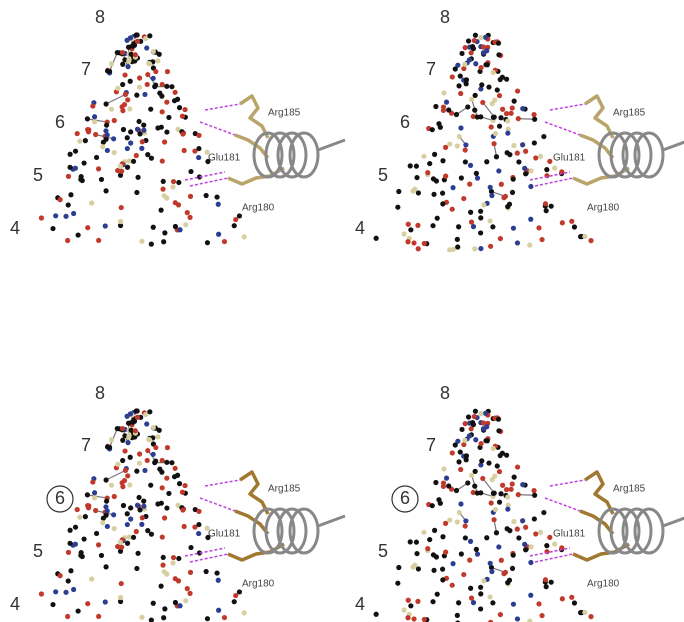 The width and height of the screenshot is (684, 622). What do you see at coordinates (292, 531) in the screenshot?
I see `helix-turn` at bounding box center [292, 531].